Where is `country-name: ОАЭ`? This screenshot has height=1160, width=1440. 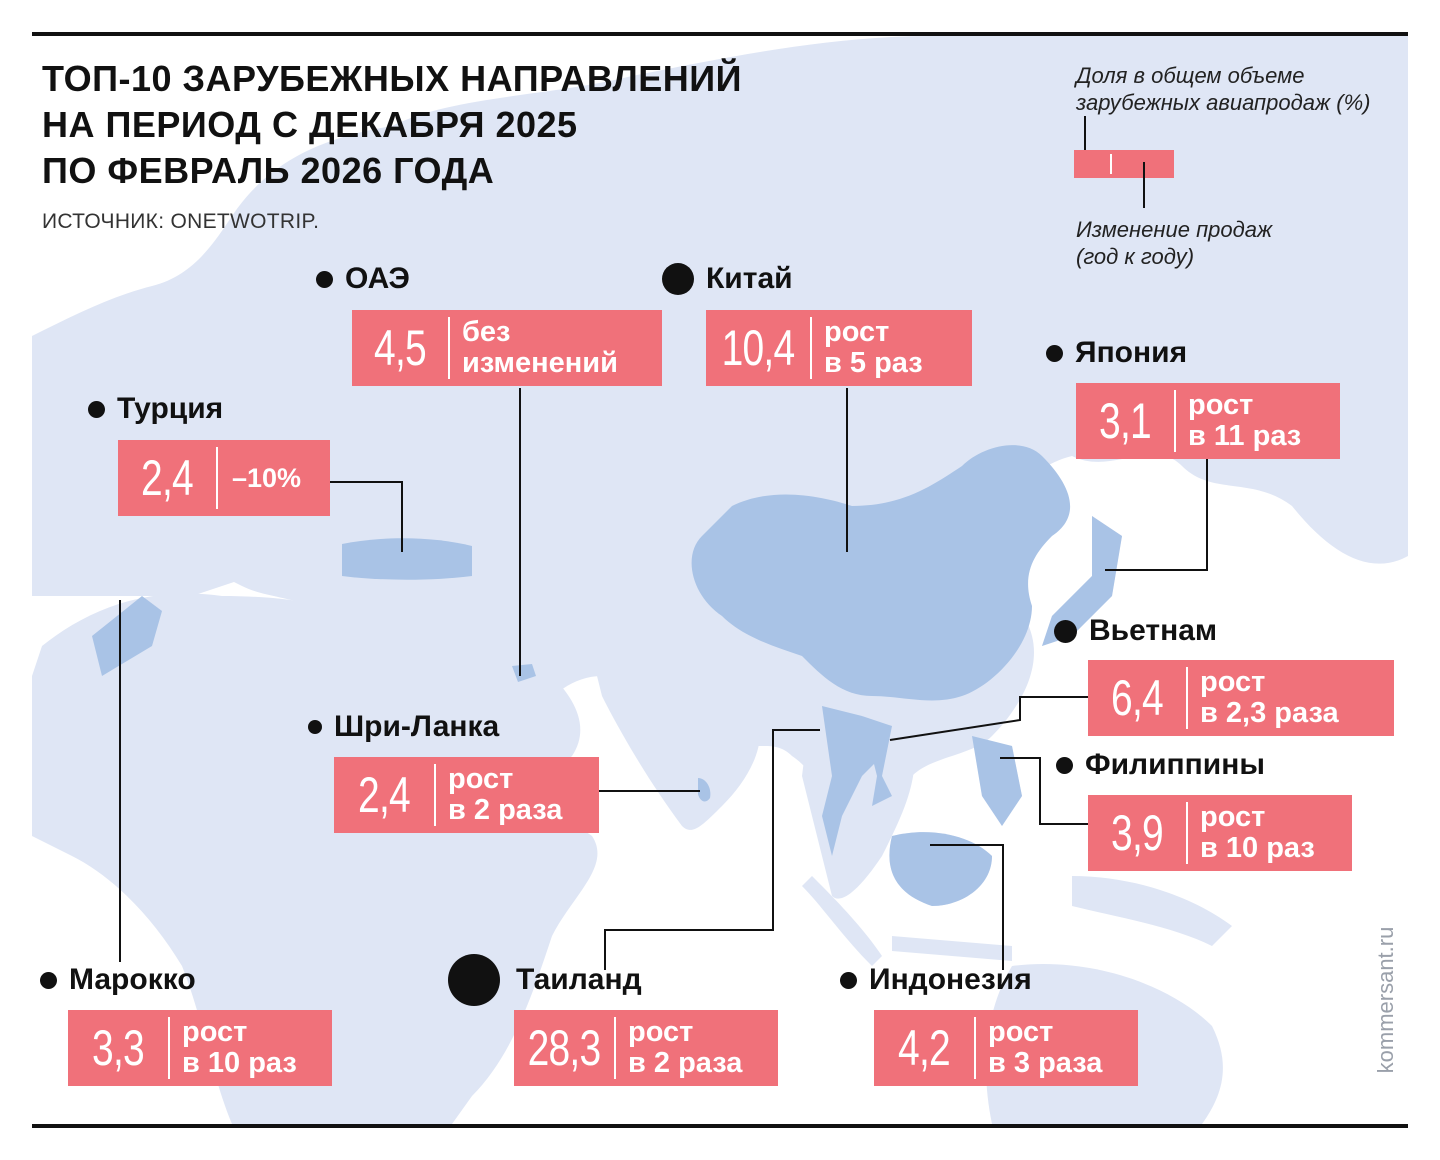 country-name: ОАЭ is located at coordinates (377, 278).